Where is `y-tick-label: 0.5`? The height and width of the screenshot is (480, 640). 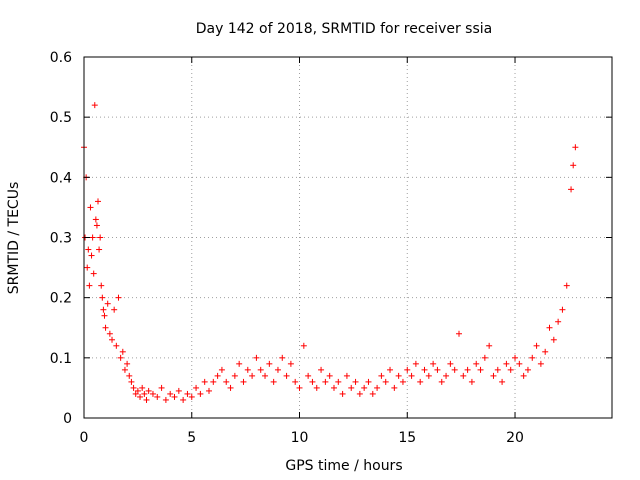
y-tick-label: 0.5 is located at coordinates (61, 118).